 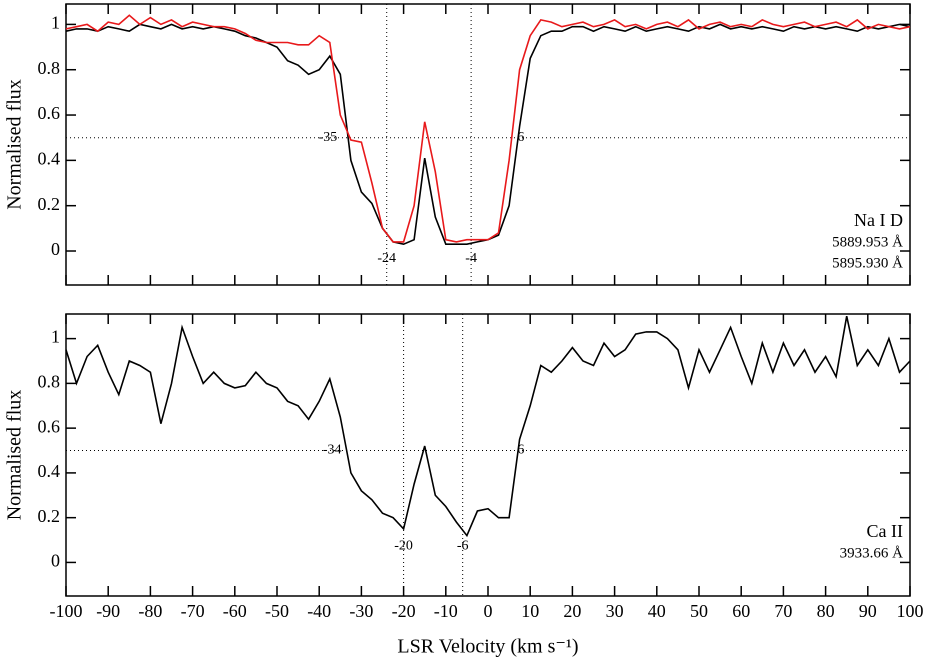 What do you see at coordinates (319, 611) in the screenshot?
I see `x-tick-label: -40` at bounding box center [319, 611].